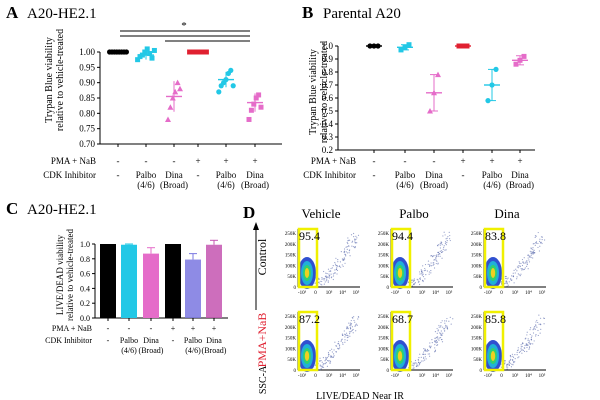  I want to click on flow-x-tick: 10³, so click(422, 376).